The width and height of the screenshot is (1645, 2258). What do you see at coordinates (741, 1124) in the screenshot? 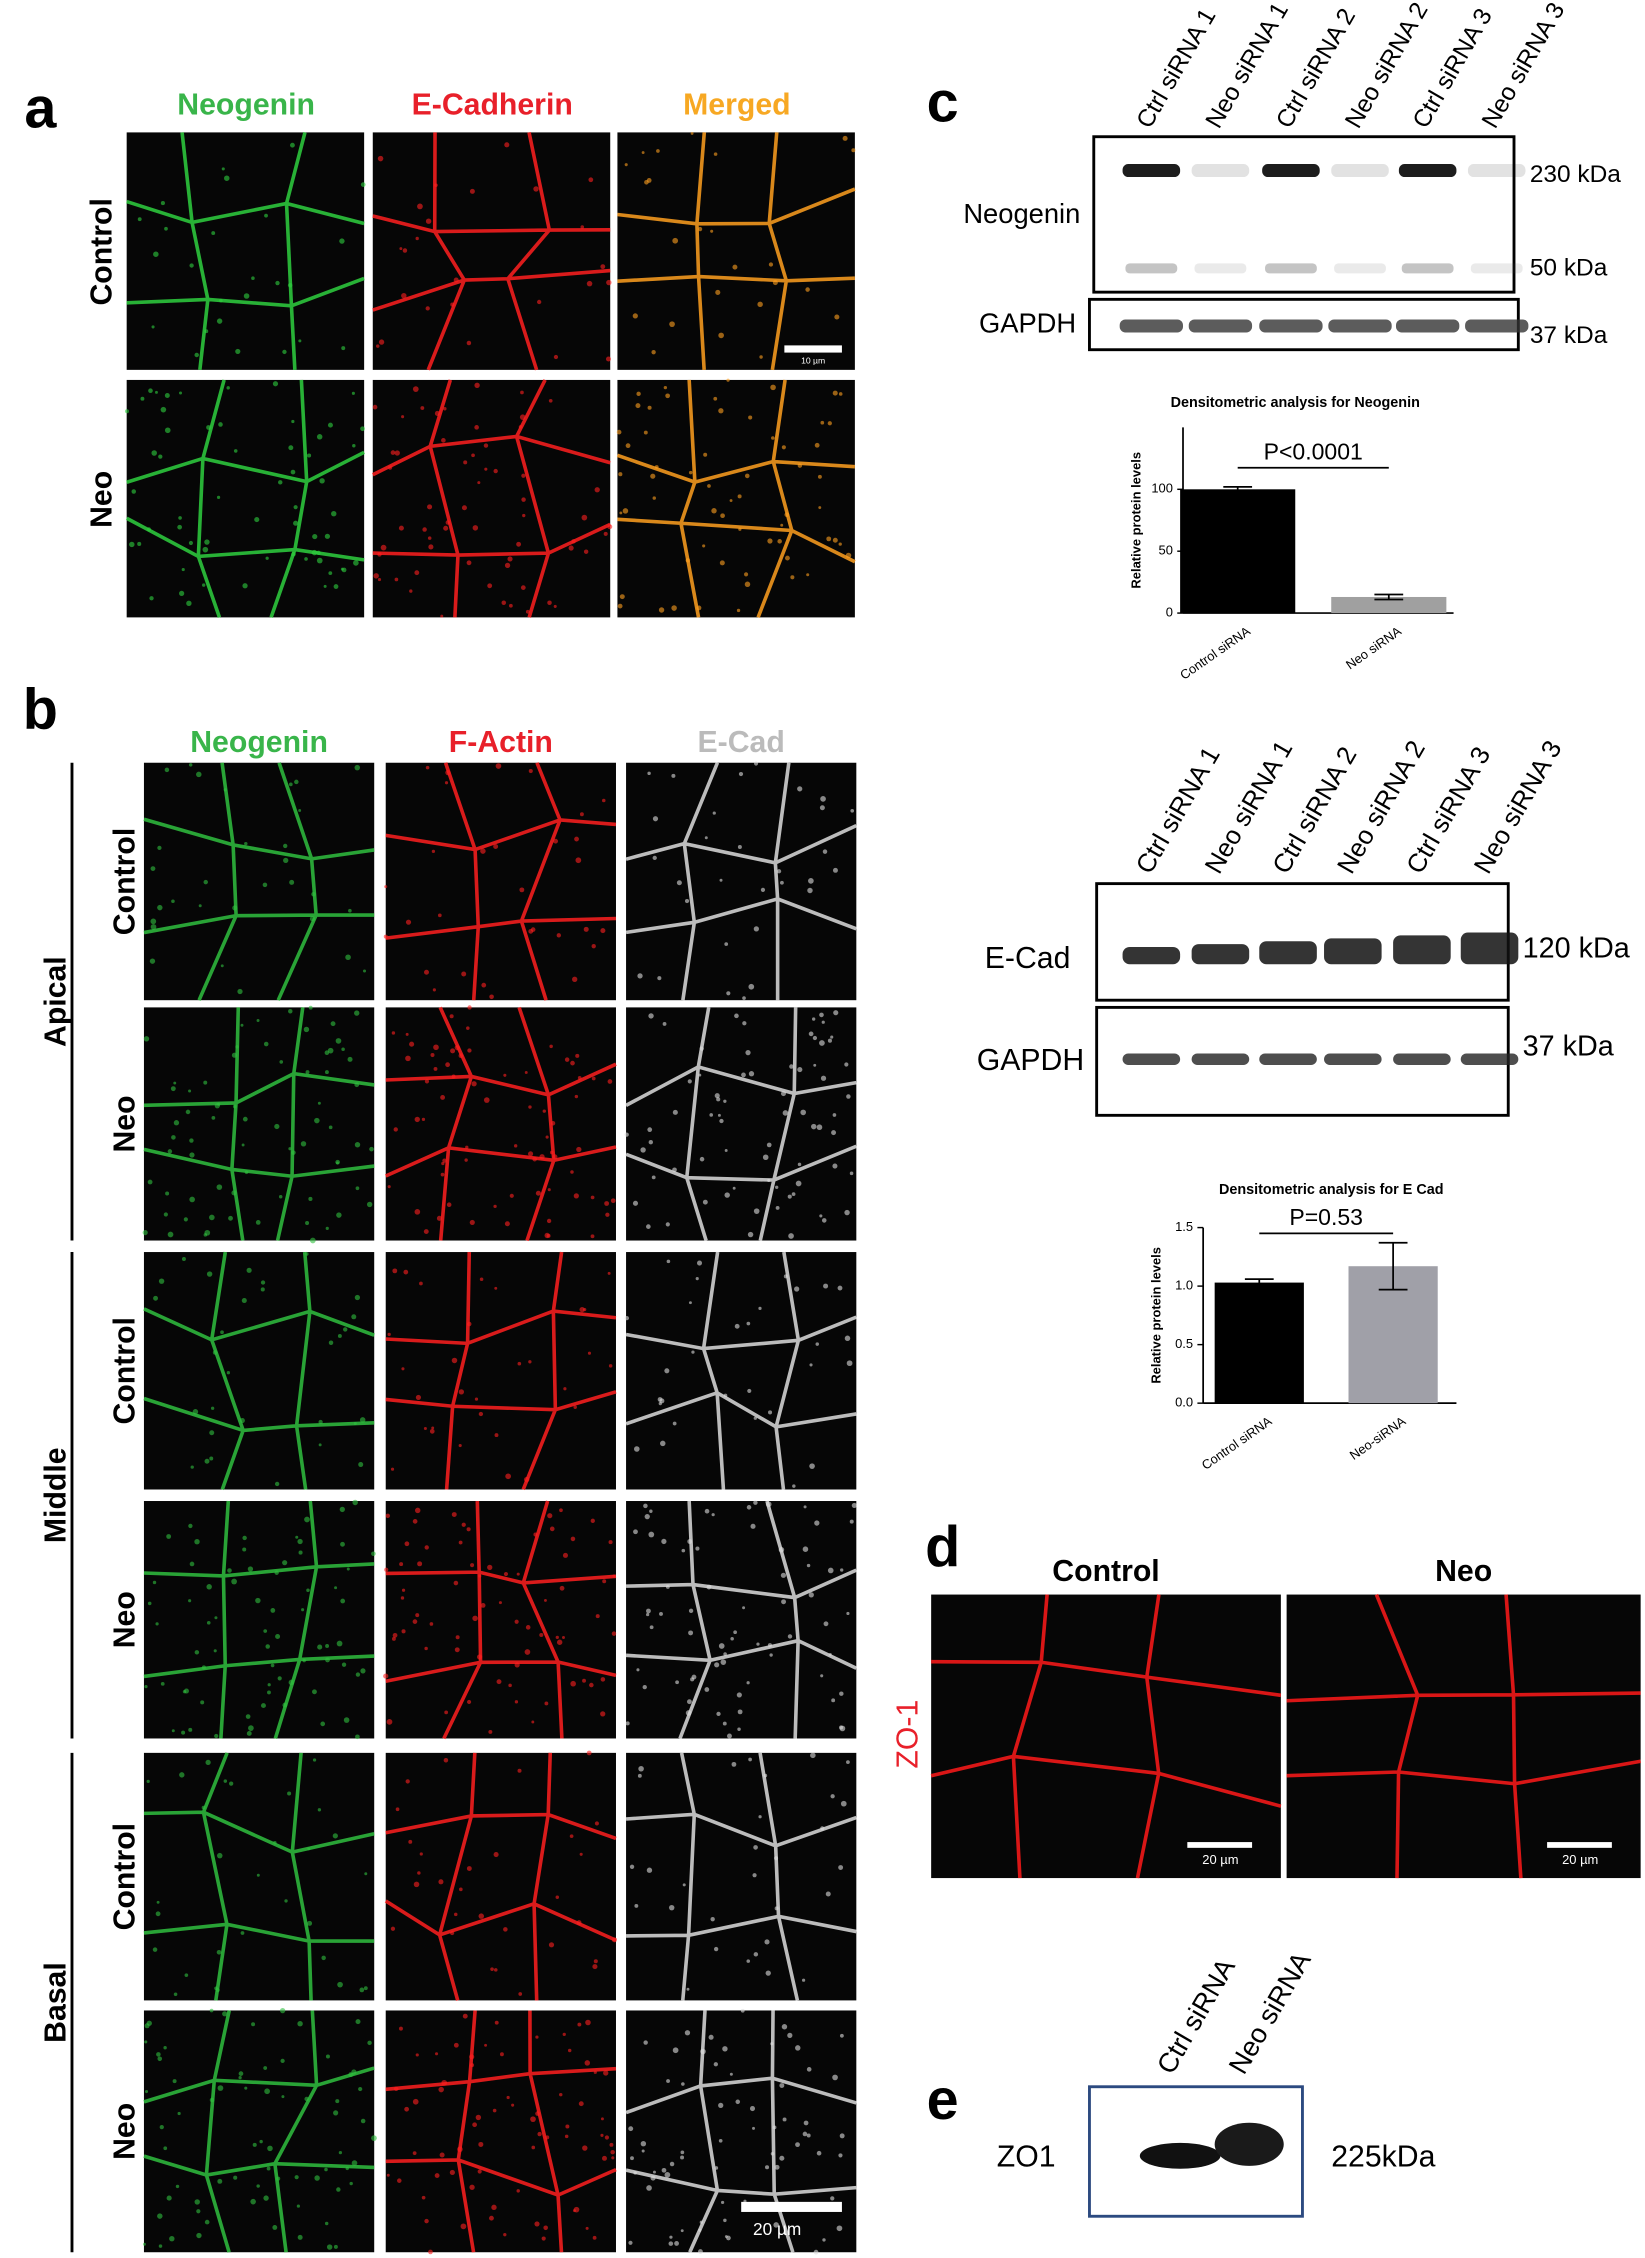
I see `micrograph` at bounding box center [741, 1124].